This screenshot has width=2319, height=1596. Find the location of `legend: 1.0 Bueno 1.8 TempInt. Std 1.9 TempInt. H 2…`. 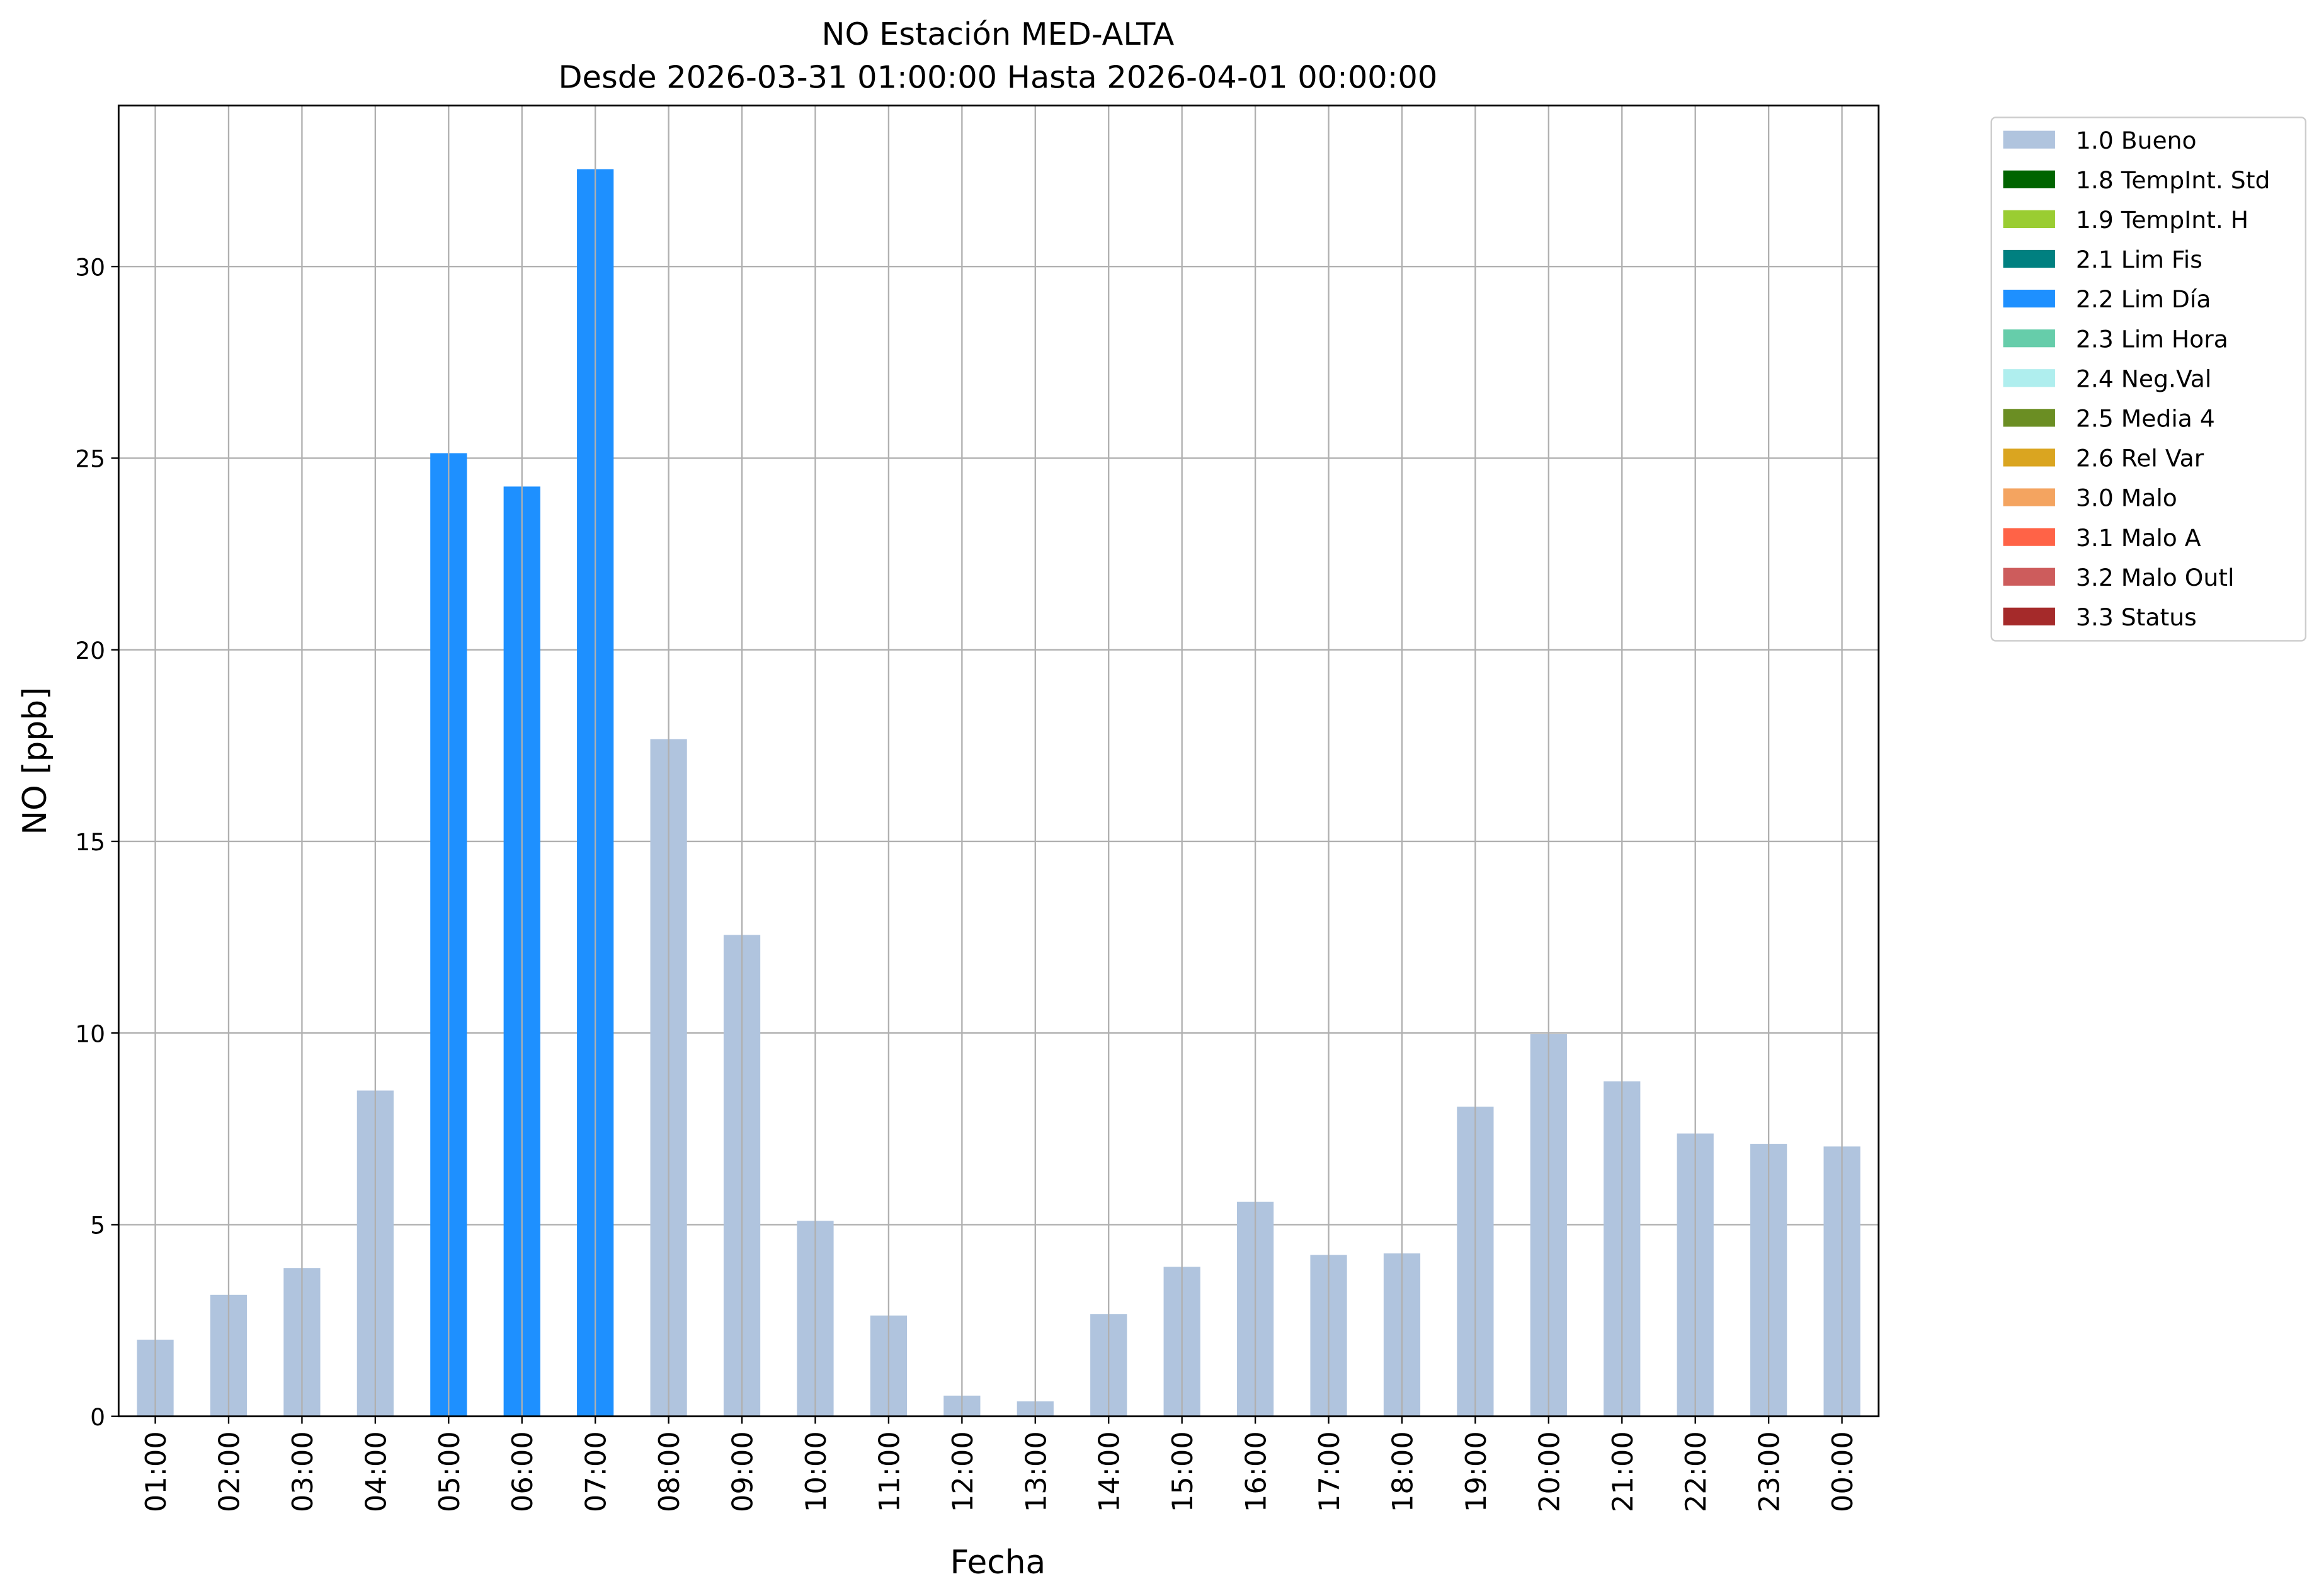

legend: 1.0 Bueno 1.8 TempInt. Std 1.9 TempInt. H 2… is located at coordinates (2148, 379).